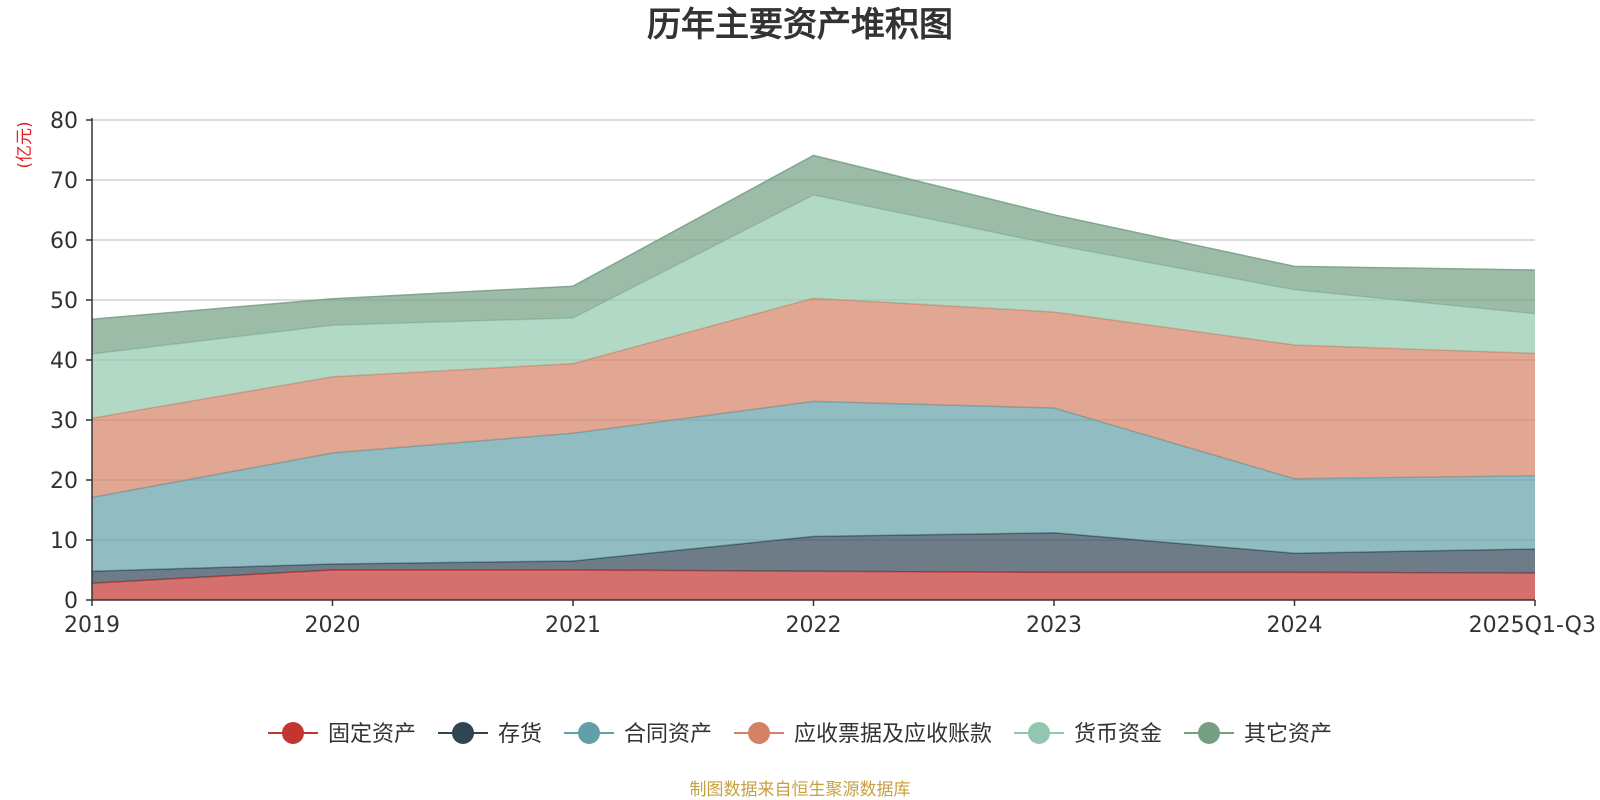  What do you see at coordinates (372, 734) in the screenshot?
I see `legend-label: 固定资产` at bounding box center [372, 734].